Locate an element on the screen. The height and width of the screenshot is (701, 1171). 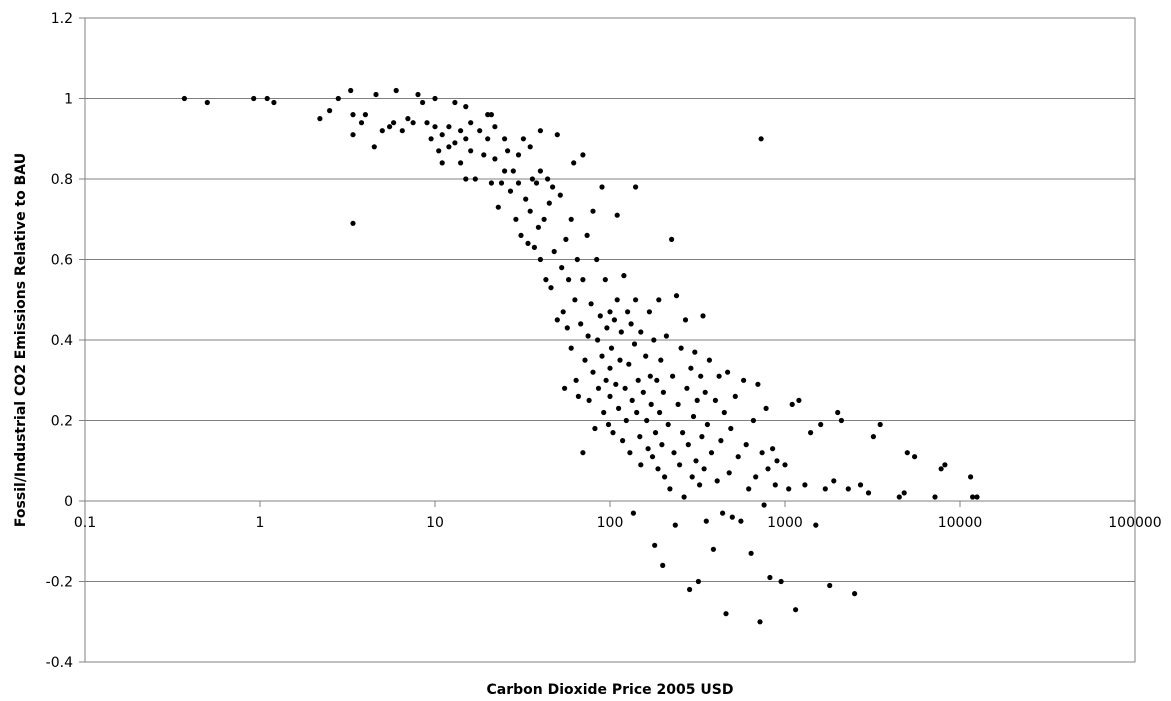
x-tick-label: 1000 is located at coordinates (785, 523).